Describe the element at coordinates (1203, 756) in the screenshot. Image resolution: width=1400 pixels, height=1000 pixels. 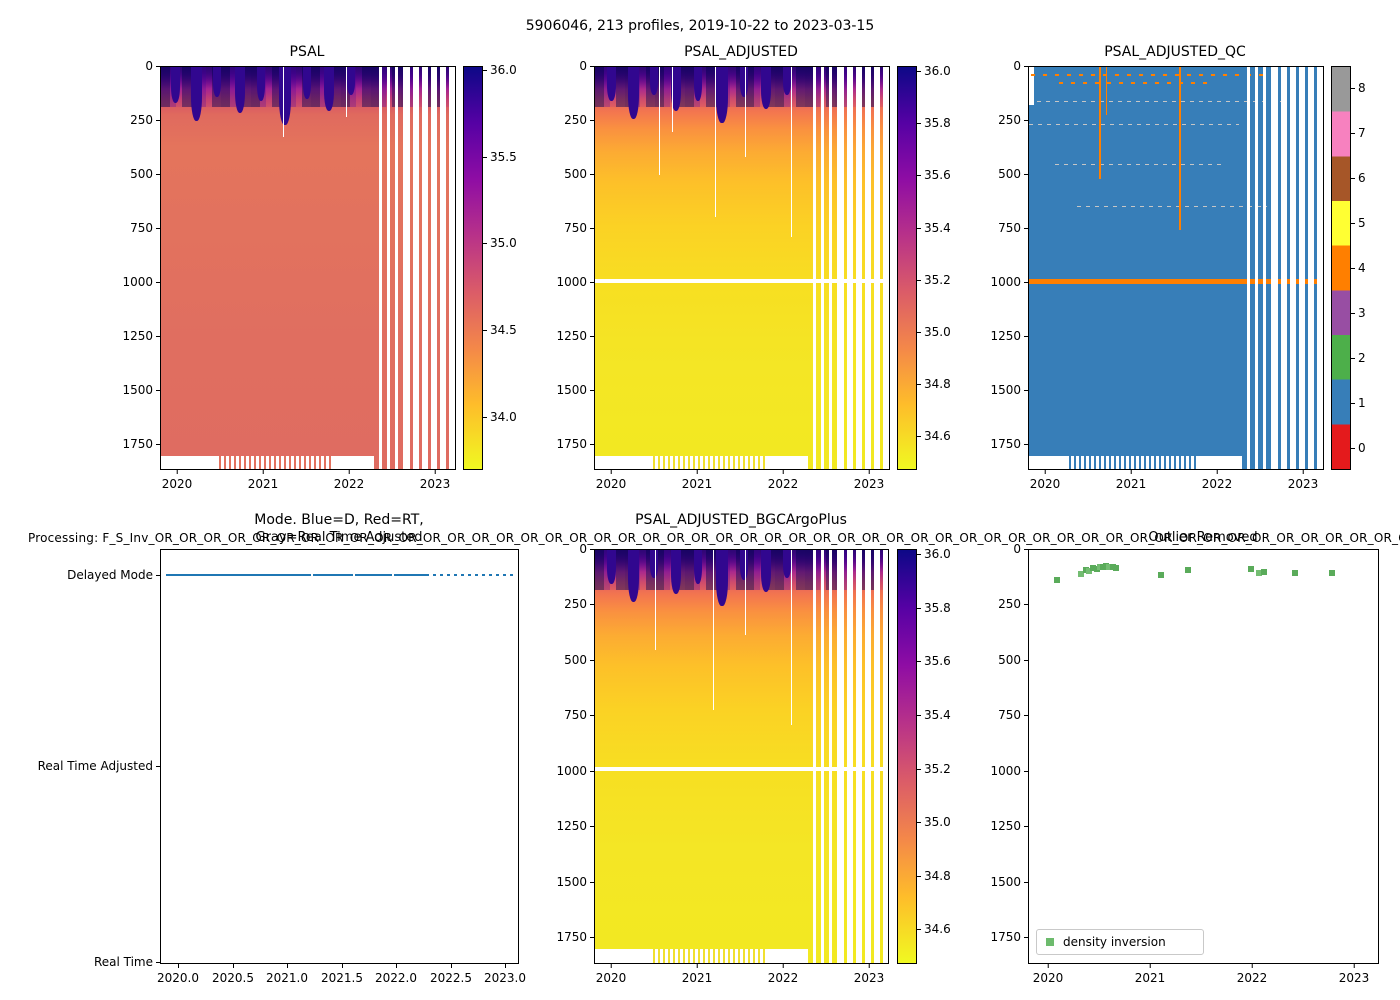
I see `panel-outlier-removed: density inversion` at that location.